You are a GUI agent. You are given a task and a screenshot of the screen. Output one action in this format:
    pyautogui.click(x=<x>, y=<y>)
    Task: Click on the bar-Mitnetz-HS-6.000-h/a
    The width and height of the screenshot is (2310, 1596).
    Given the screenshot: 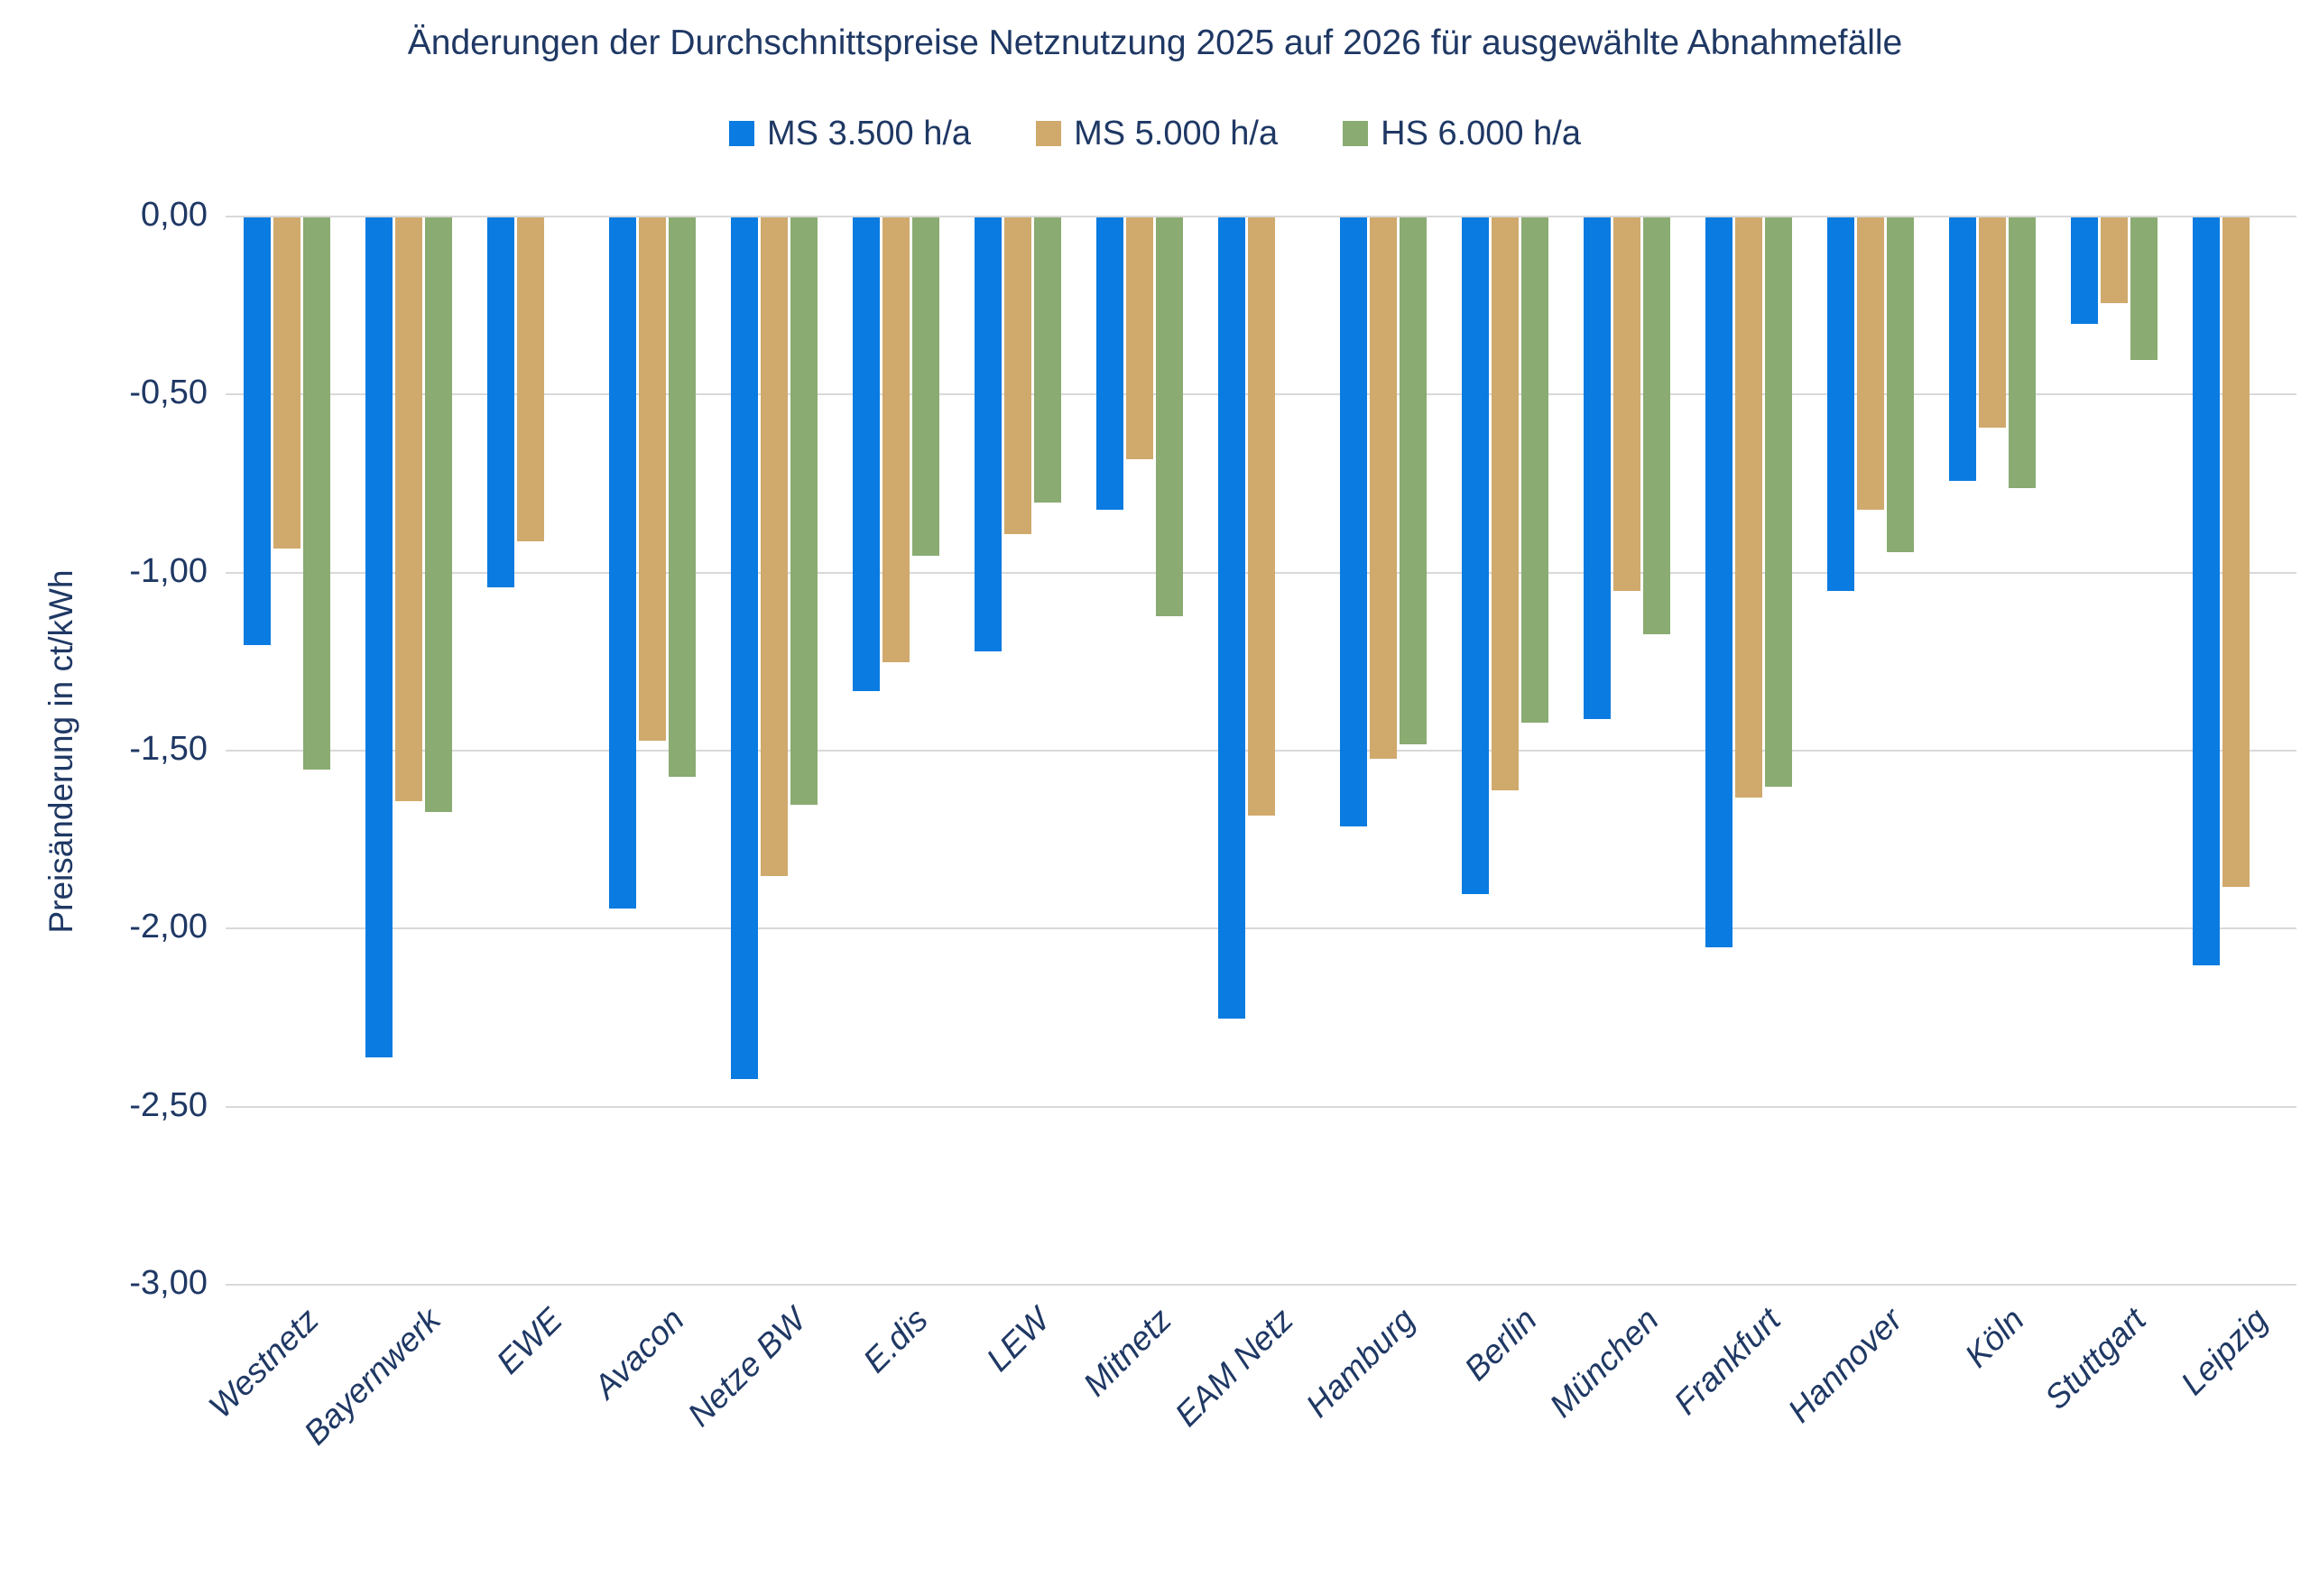 What is the action you would take?
    pyautogui.click(x=1169, y=417)
    